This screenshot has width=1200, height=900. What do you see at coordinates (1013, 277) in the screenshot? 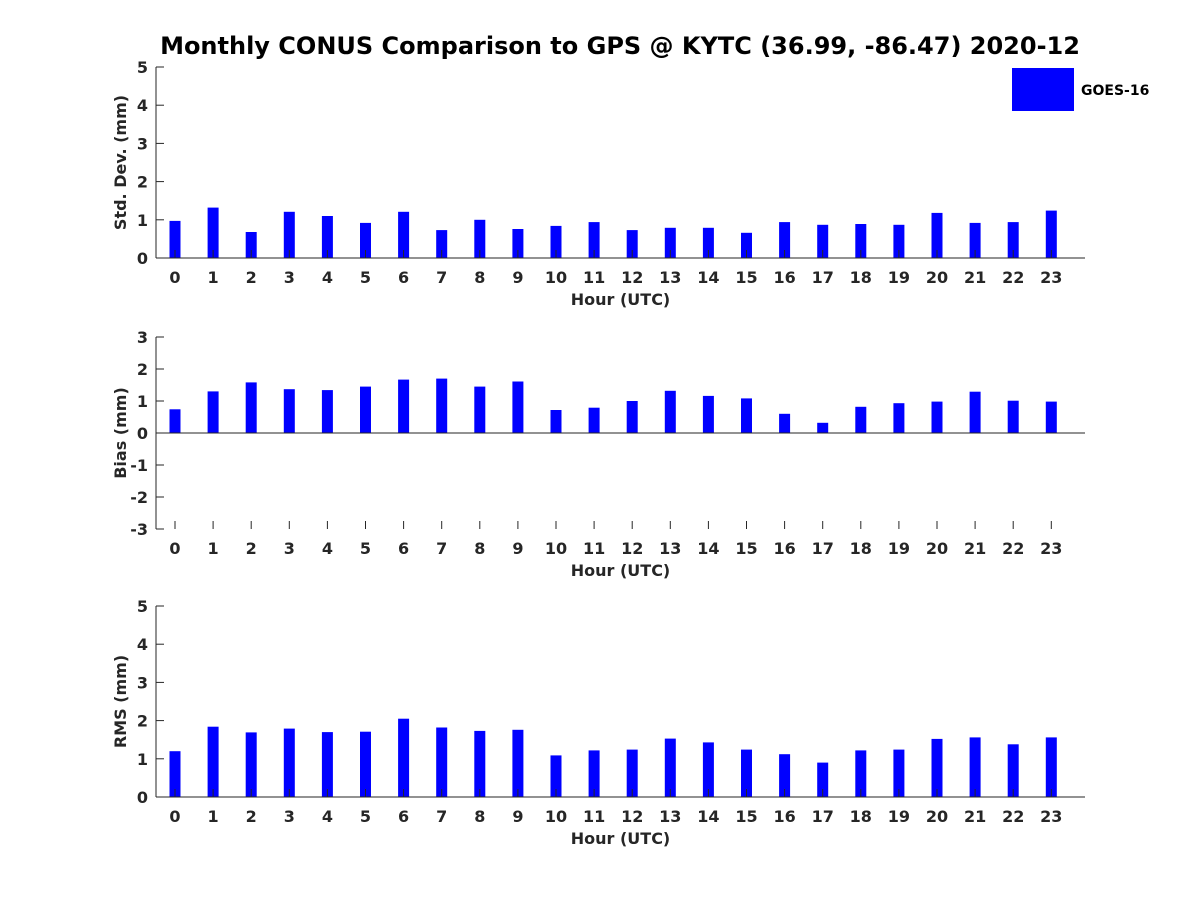
I see `x-tick-label: 22` at bounding box center [1013, 277].